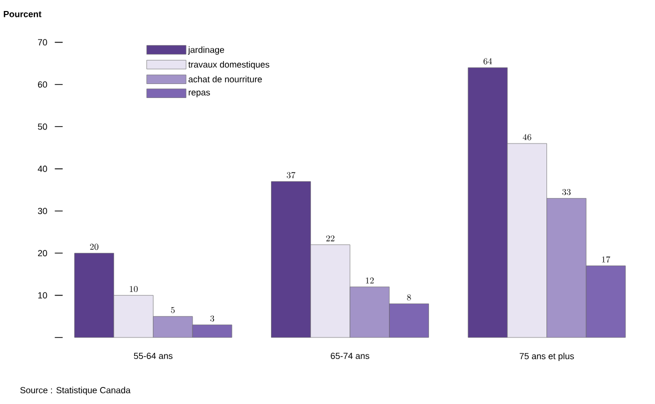  What do you see at coordinates (527, 137) in the screenshot?
I see `data-label: 46` at bounding box center [527, 137].